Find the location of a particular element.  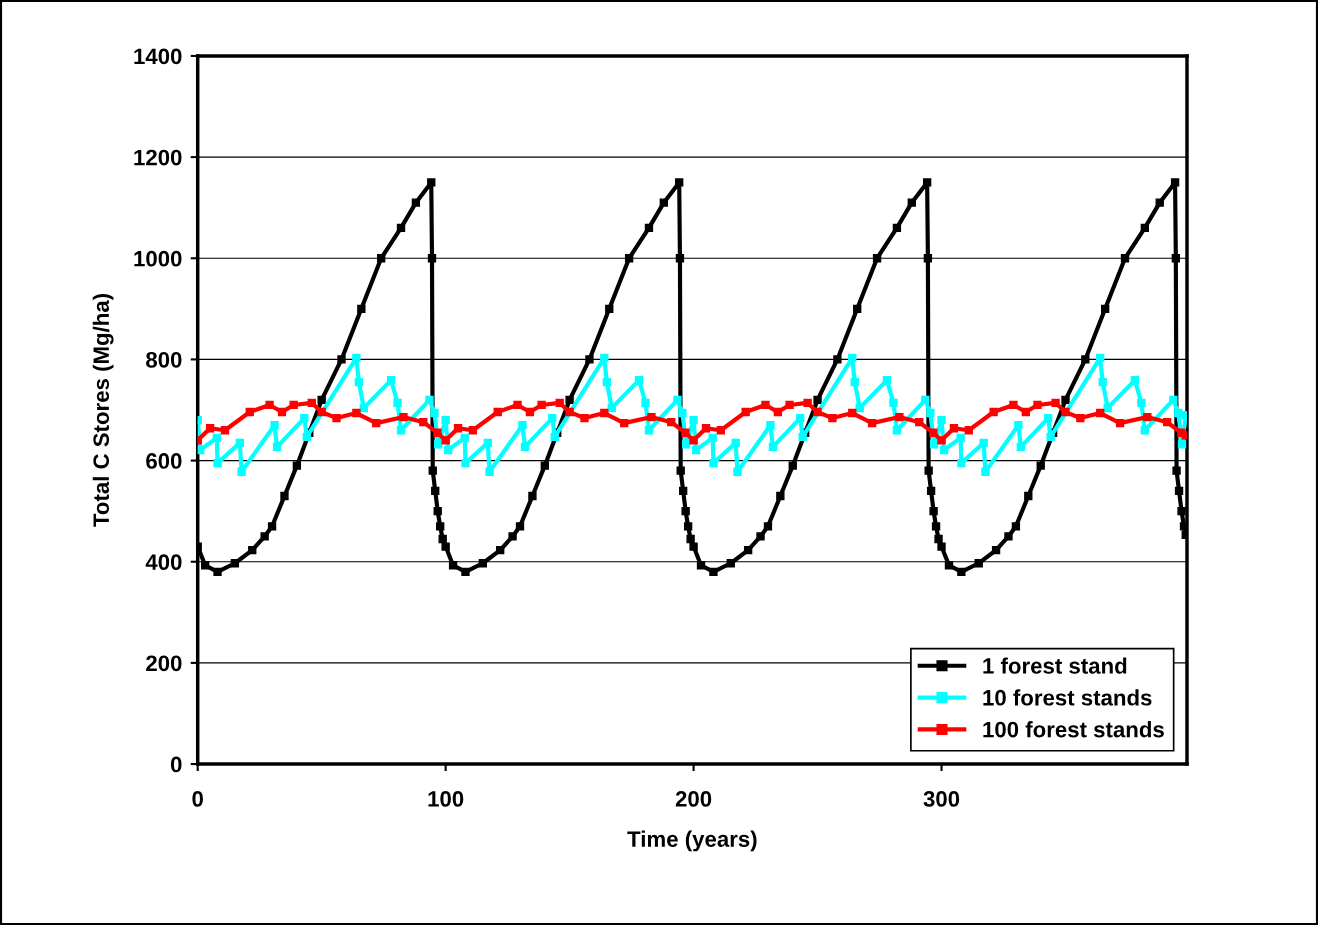

y-tick-label: 800 is located at coordinates (164, 359).